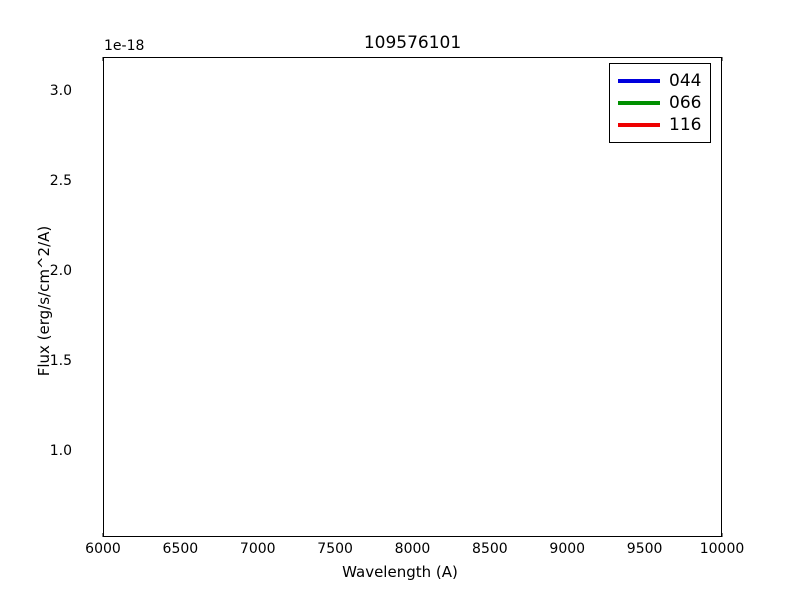 The height and width of the screenshot is (600, 800). Describe the element at coordinates (103, 549) in the screenshot. I see `x-tick-label: 6000` at that location.